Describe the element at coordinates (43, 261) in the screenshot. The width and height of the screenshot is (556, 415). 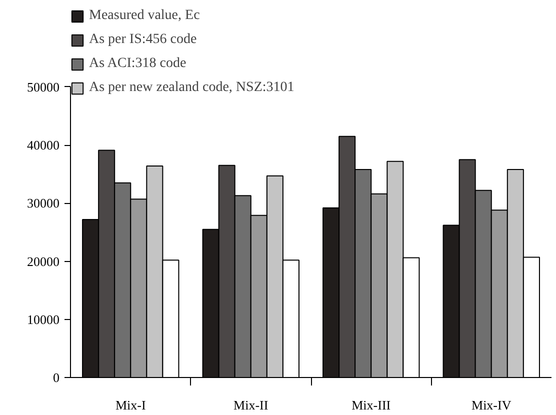
I see `y-tick-label: 20000` at that location.